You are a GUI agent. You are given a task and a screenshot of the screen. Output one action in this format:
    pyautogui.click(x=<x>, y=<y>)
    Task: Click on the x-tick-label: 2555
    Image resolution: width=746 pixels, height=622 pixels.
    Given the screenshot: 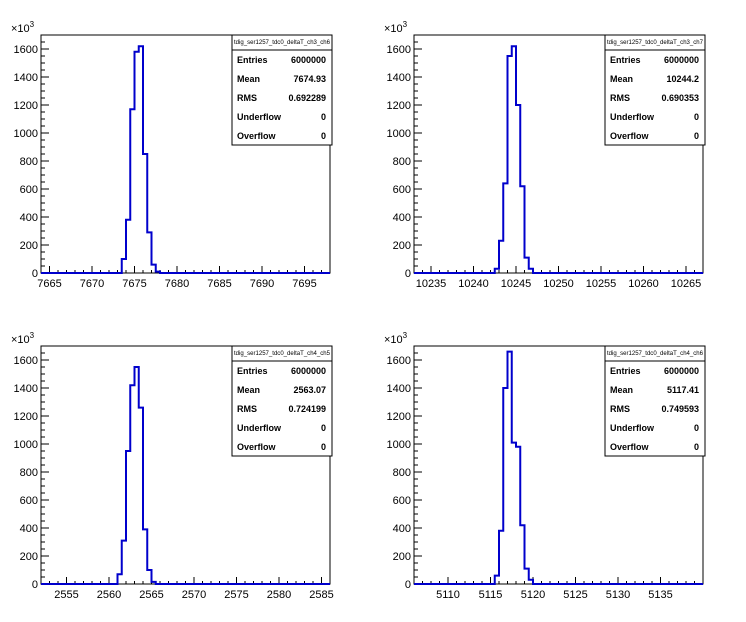 What is the action you would take?
    pyautogui.click(x=66, y=595)
    